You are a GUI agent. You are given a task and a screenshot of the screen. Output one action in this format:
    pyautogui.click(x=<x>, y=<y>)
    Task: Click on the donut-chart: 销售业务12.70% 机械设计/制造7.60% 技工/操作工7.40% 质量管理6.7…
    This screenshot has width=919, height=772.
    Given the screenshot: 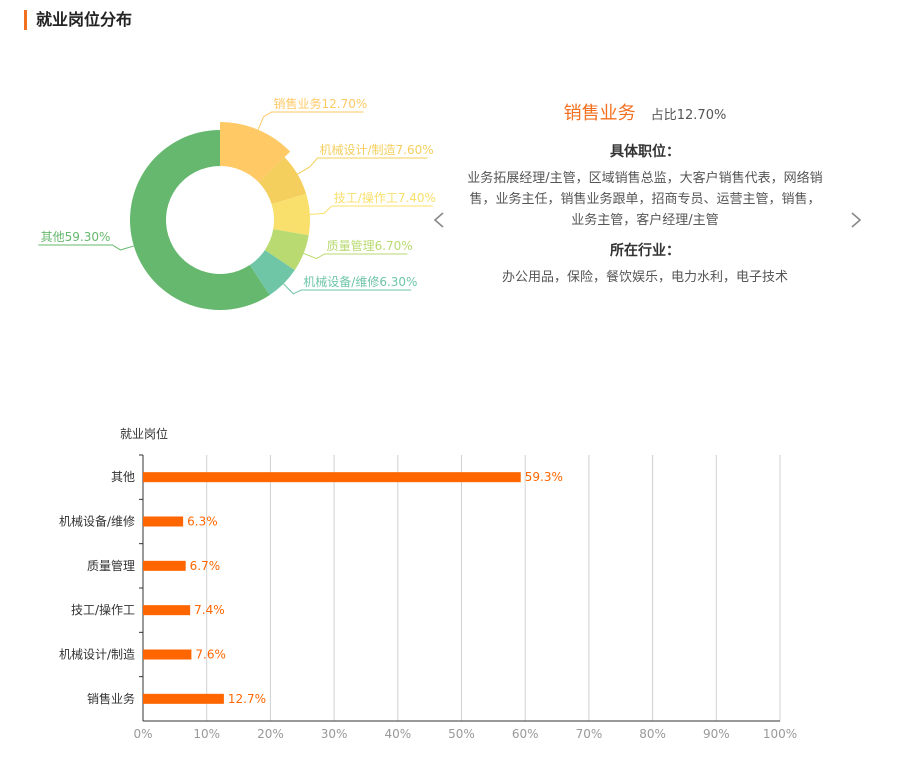 What is the action you would take?
    pyautogui.click(x=237, y=203)
    